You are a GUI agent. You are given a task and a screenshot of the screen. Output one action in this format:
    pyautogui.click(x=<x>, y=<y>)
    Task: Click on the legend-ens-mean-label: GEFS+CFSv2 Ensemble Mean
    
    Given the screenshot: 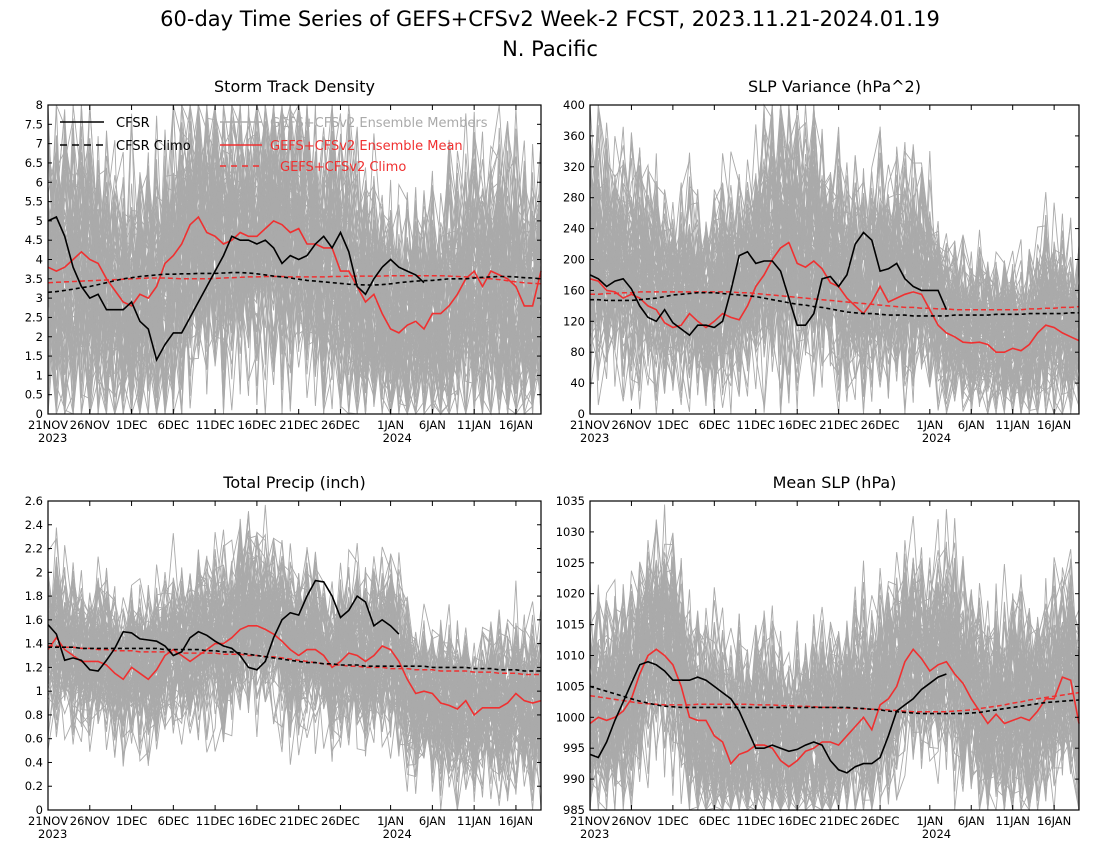 What is the action you would take?
    pyautogui.click(x=366, y=146)
    